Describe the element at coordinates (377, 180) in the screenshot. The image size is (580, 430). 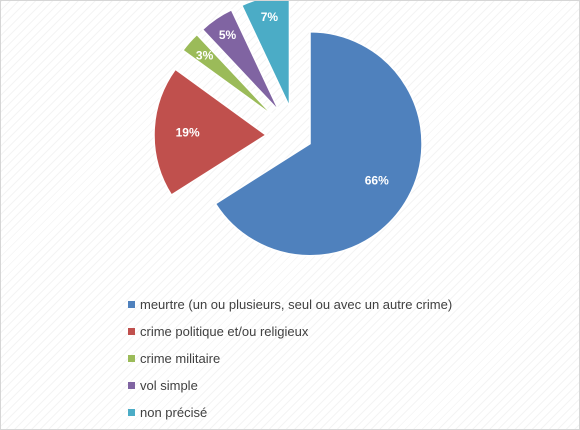
I see `slice-data-label: 66%` at that location.